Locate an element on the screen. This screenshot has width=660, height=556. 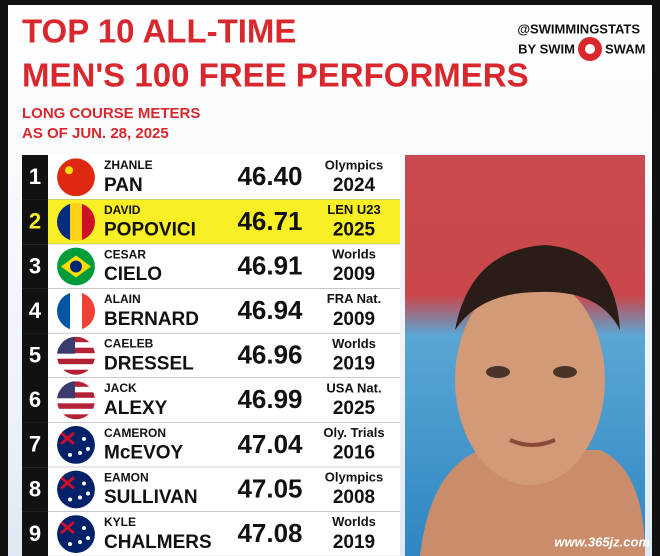
rank: 6 is located at coordinates (35, 399).